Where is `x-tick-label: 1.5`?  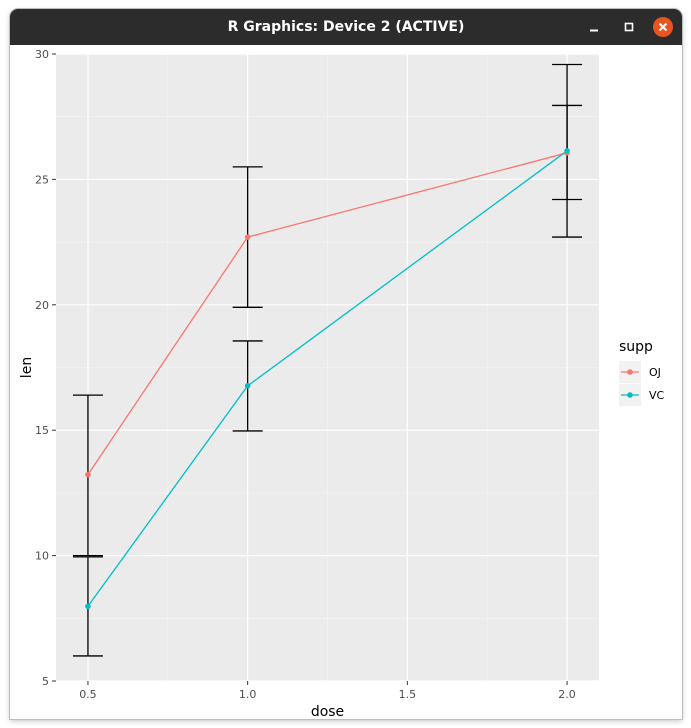 x-tick-label: 1.5 is located at coordinates (408, 694).